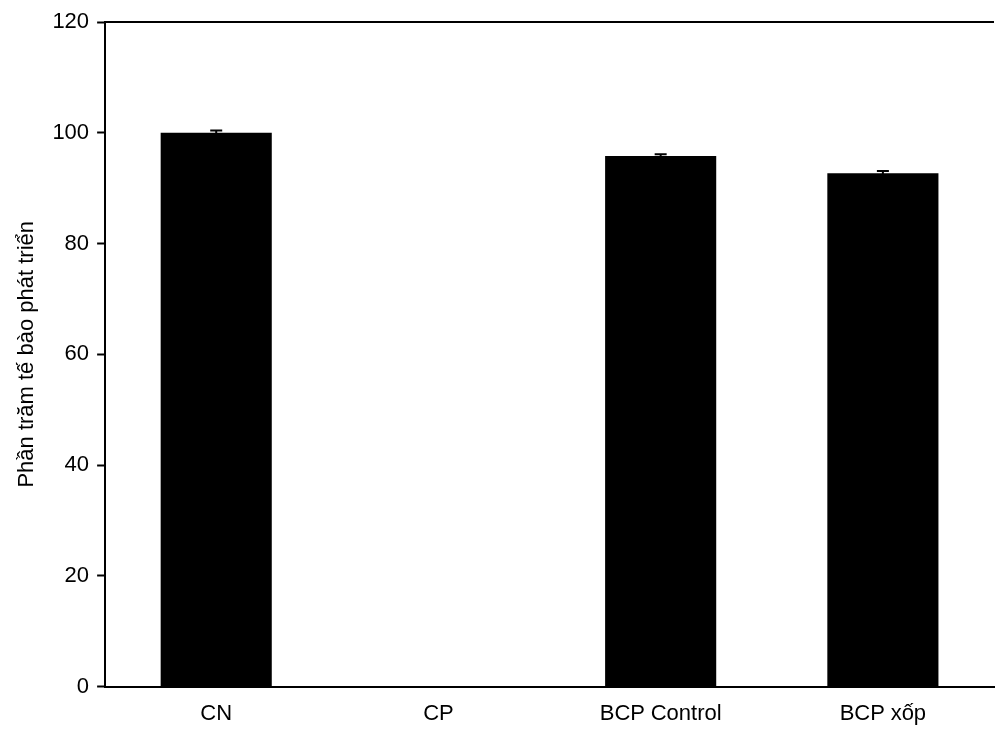 The width and height of the screenshot is (1002, 751). What do you see at coordinates (26, 354) in the screenshot?
I see `y-axis-title: Phần trăm tế bào phát triển` at bounding box center [26, 354].